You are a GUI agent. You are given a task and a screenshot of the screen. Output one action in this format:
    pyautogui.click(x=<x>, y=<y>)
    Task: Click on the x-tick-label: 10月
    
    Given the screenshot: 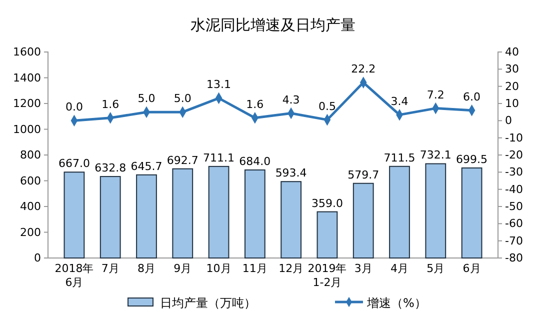 What is the action you would take?
    pyautogui.click(x=219, y=268)
    